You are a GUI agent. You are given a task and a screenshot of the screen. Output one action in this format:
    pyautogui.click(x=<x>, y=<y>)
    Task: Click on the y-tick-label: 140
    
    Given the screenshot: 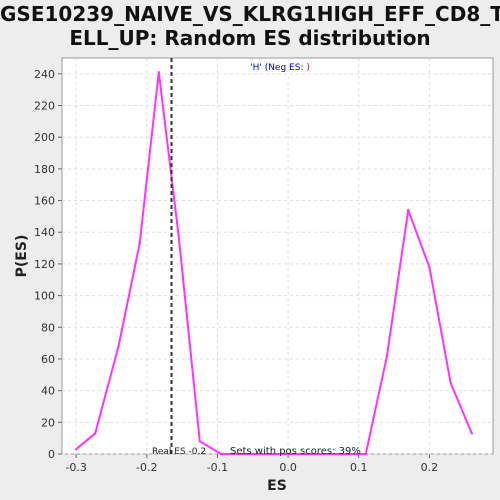 What is the action you would take?
    pyautogui.click(x=44, y=232)
    